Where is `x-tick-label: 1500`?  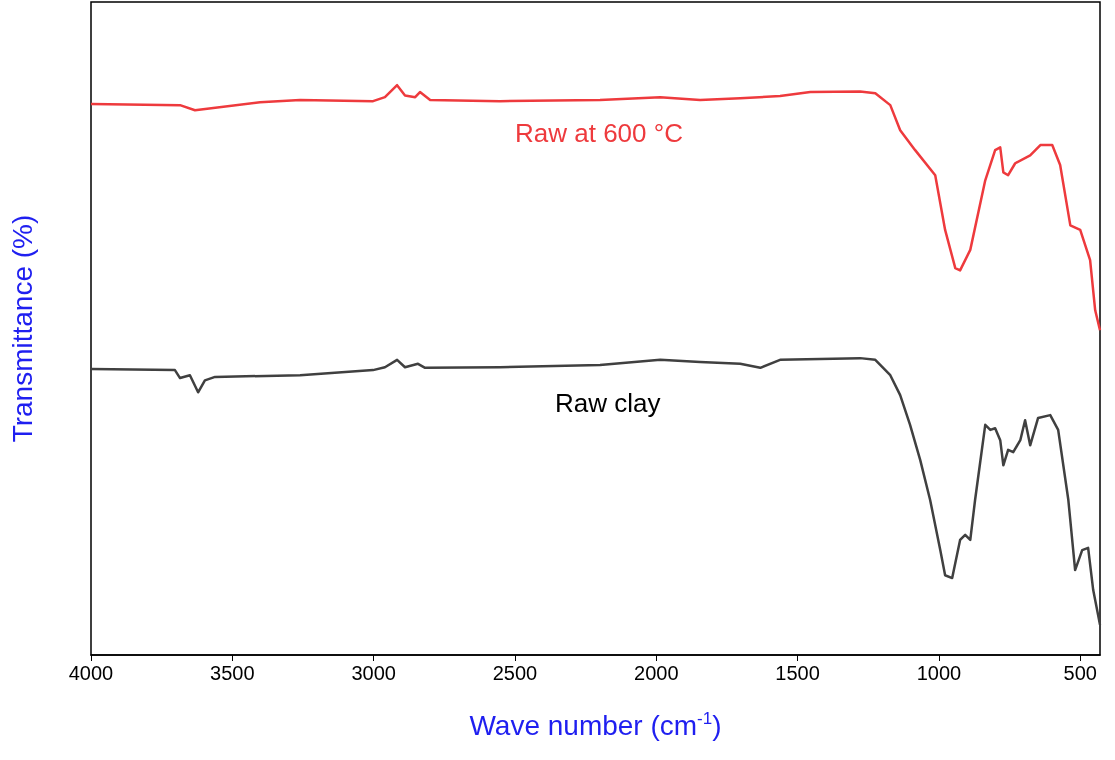 x-tick-label: 1500 is located at coordinates (797, 673).